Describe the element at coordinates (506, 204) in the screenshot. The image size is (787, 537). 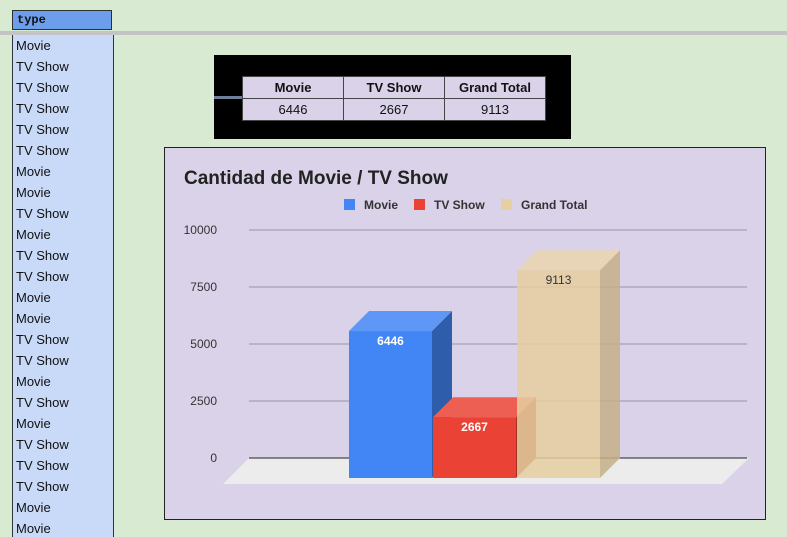
I see `legend-swatch-grand-total` at that location.